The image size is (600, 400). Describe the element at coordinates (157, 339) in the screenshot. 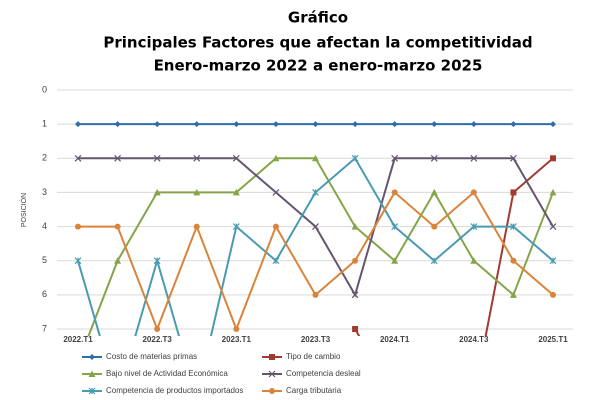

I see `x-tick-label: 2022.T3` at that location.